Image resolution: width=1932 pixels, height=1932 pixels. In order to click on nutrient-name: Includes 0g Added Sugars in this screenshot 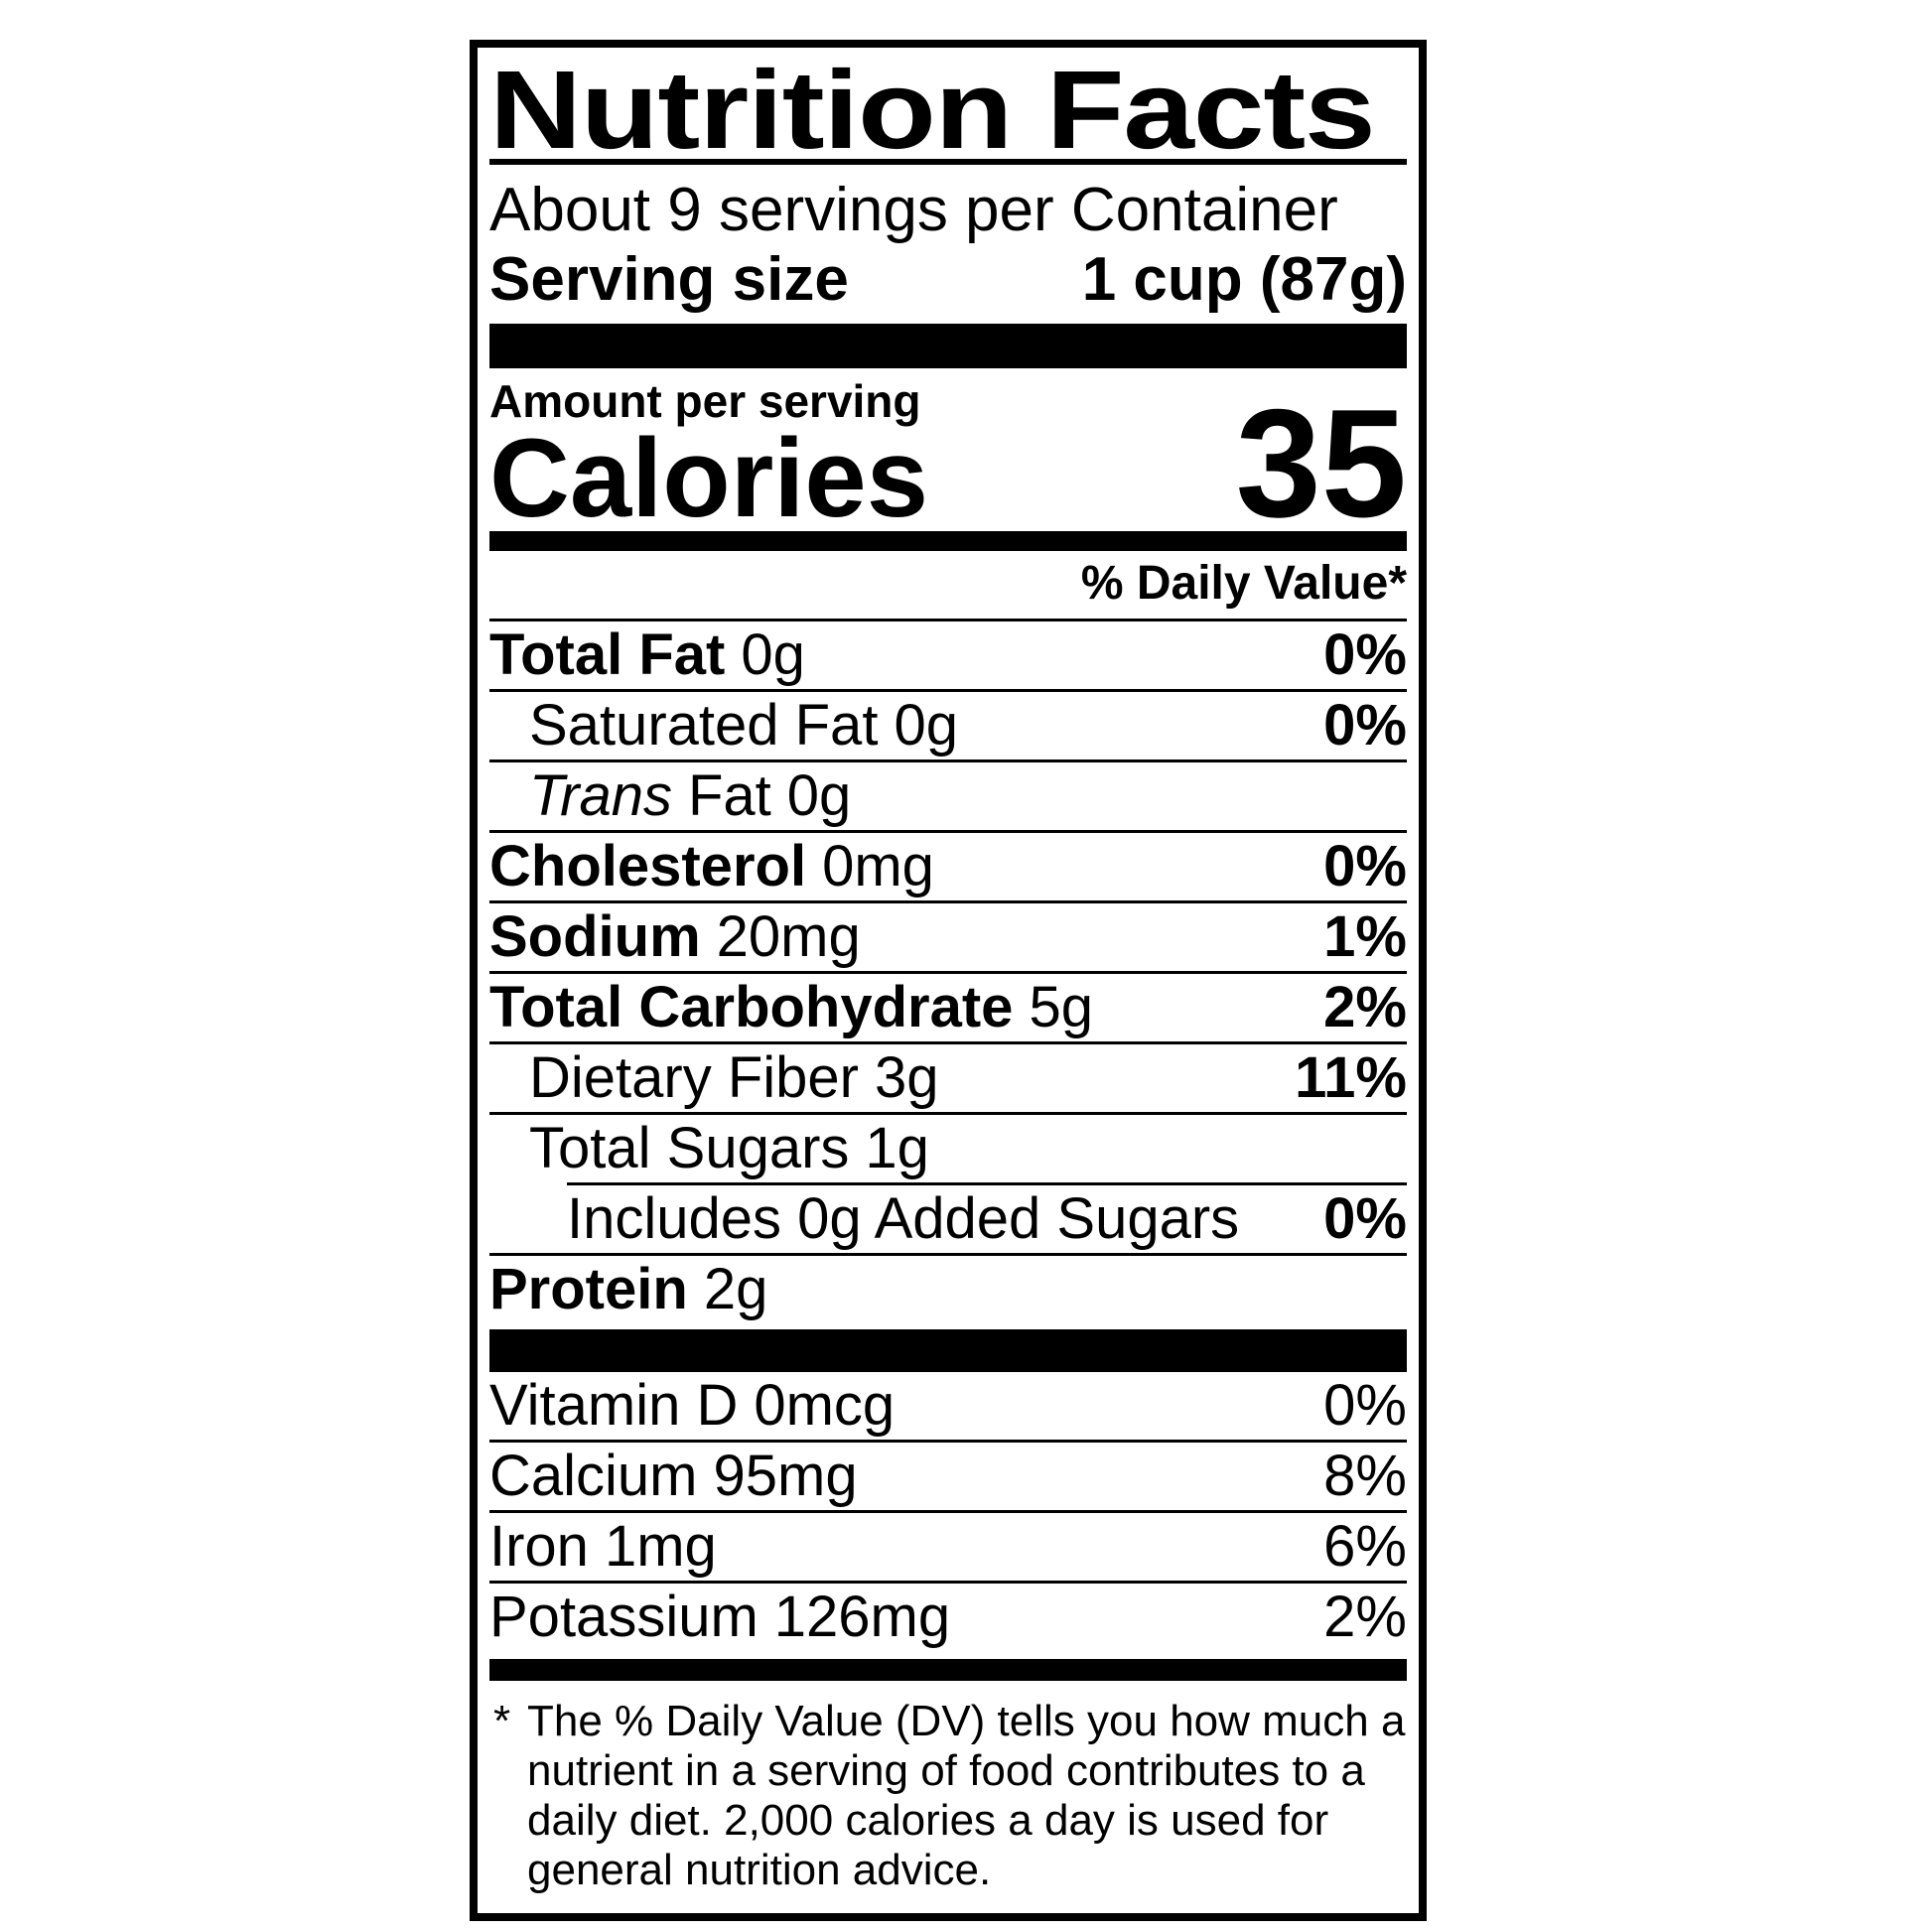, I will do `click(903, 1218)`.